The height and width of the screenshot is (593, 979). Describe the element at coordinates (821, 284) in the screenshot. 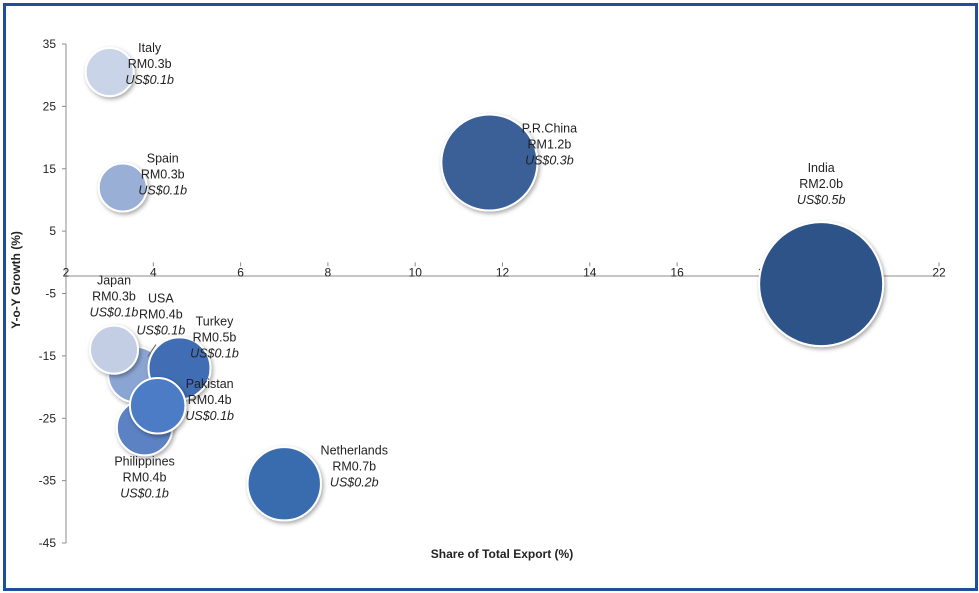

I see `bubble-india` at that location.